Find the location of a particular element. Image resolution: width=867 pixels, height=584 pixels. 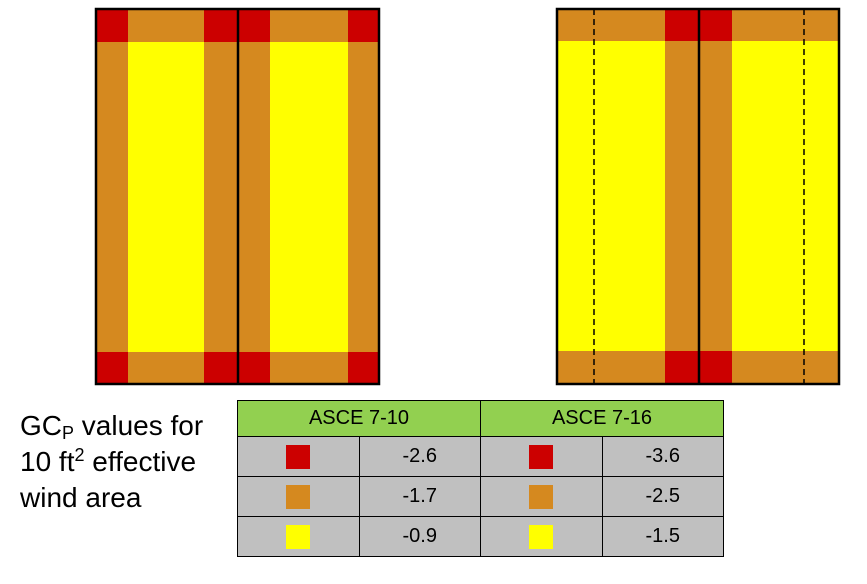

table-row: -1.7 -2.5 is located at coordinates (480, 496).